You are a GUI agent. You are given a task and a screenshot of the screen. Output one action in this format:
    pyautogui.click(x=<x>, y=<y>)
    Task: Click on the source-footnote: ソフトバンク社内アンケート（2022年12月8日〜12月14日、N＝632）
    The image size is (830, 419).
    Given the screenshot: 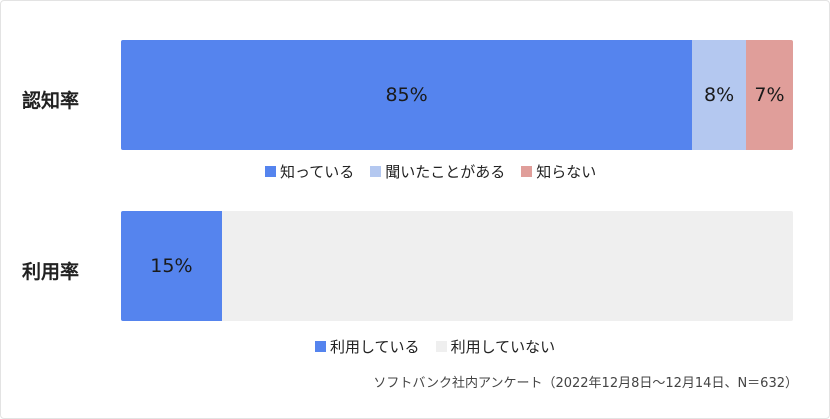 What is the action you would take?
    pyautogui.click(x=585, y=383)
    